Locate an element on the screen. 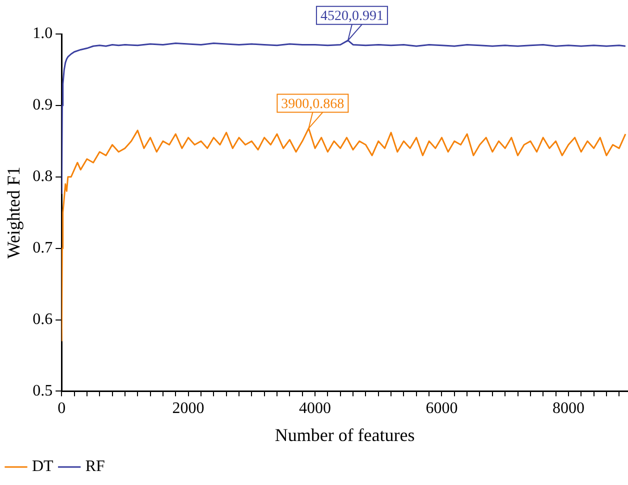  legend-label: RF is located at coordinates (95, 467).